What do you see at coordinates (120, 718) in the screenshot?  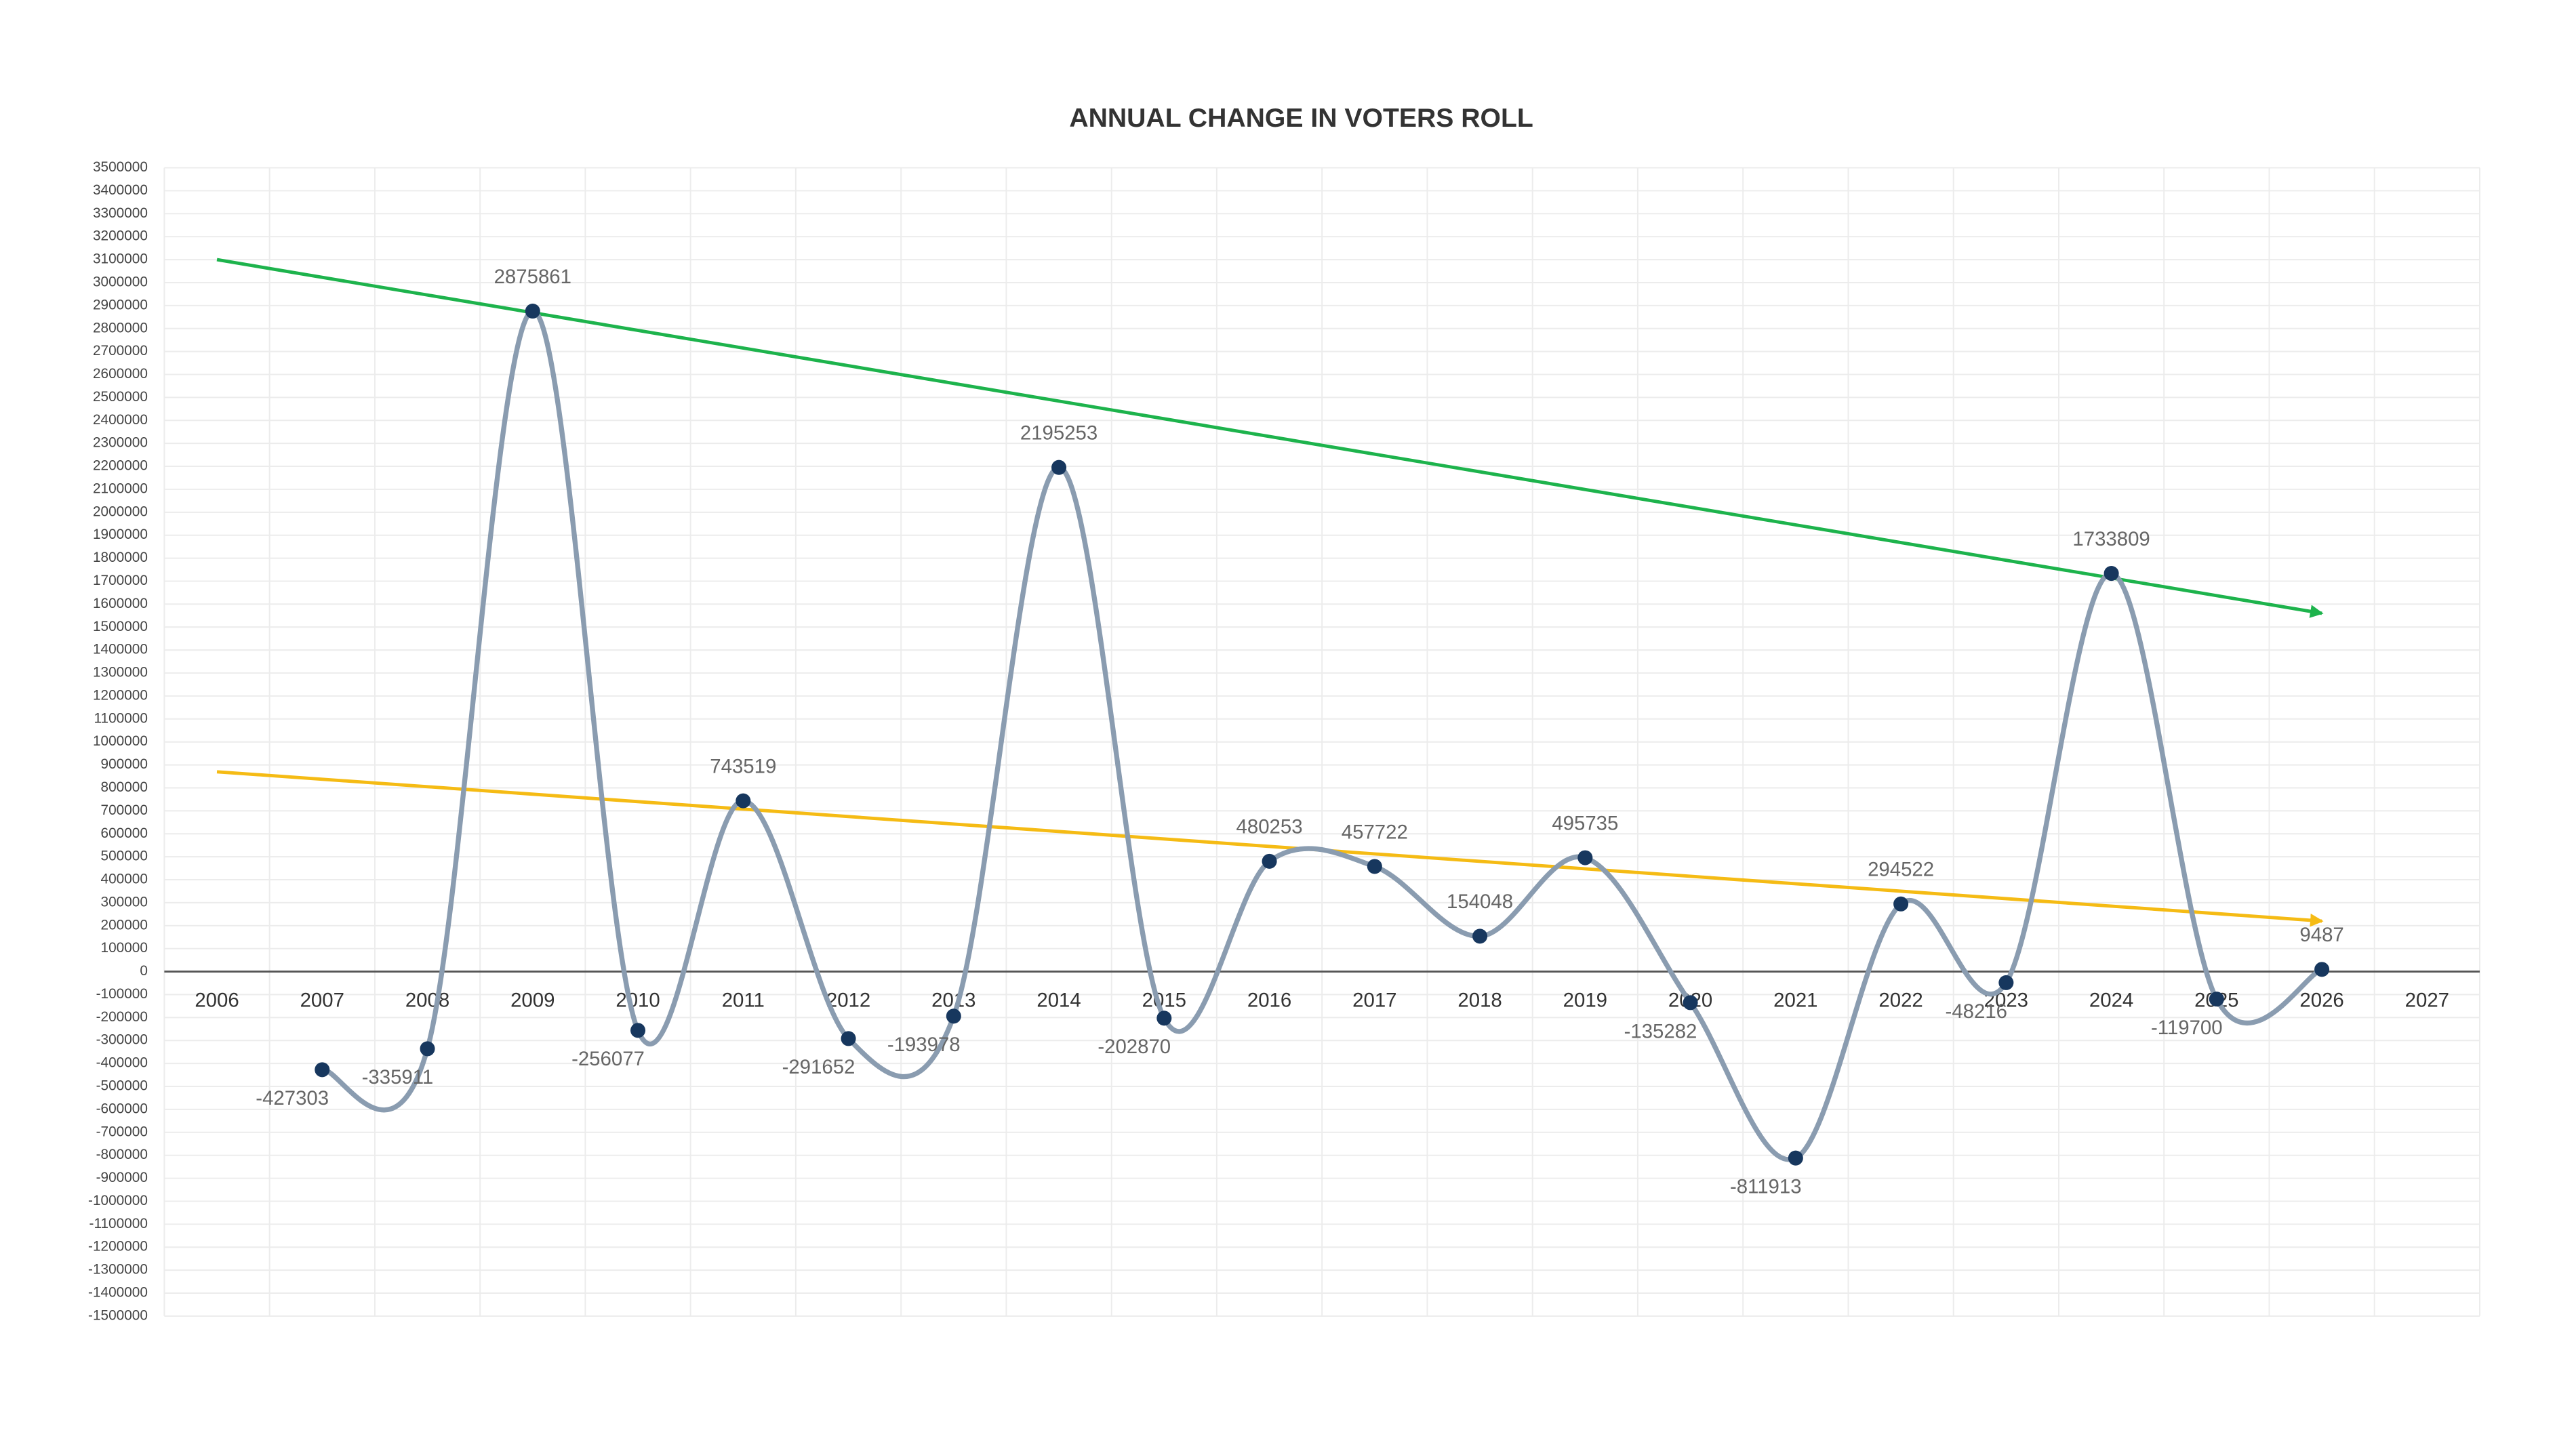 I see `y-tick-label: 1100000` at bounding box center [120, 718].